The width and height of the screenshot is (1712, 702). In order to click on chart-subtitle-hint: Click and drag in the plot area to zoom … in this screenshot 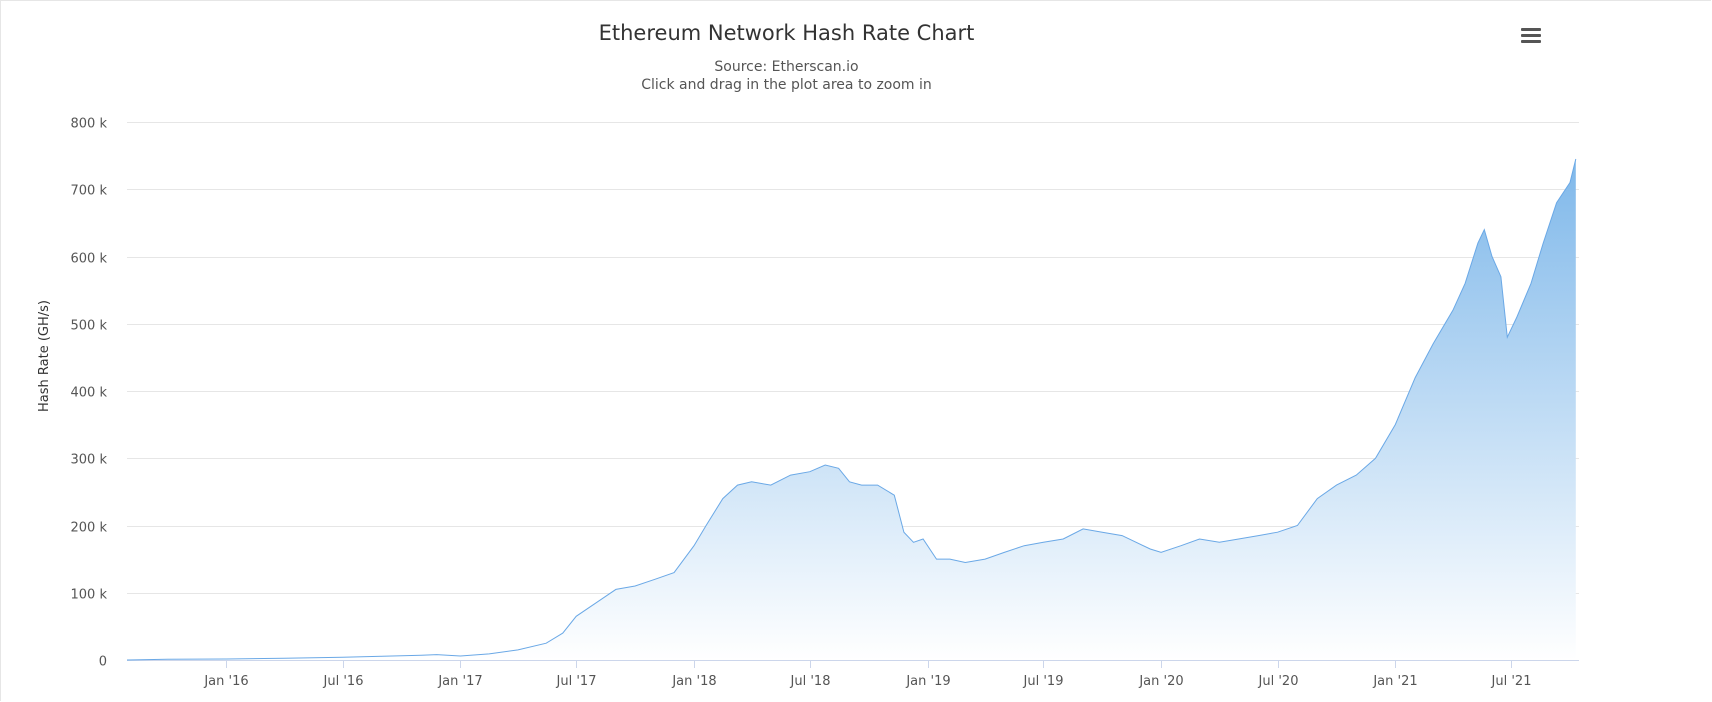, I will do `click(786, 85)`.